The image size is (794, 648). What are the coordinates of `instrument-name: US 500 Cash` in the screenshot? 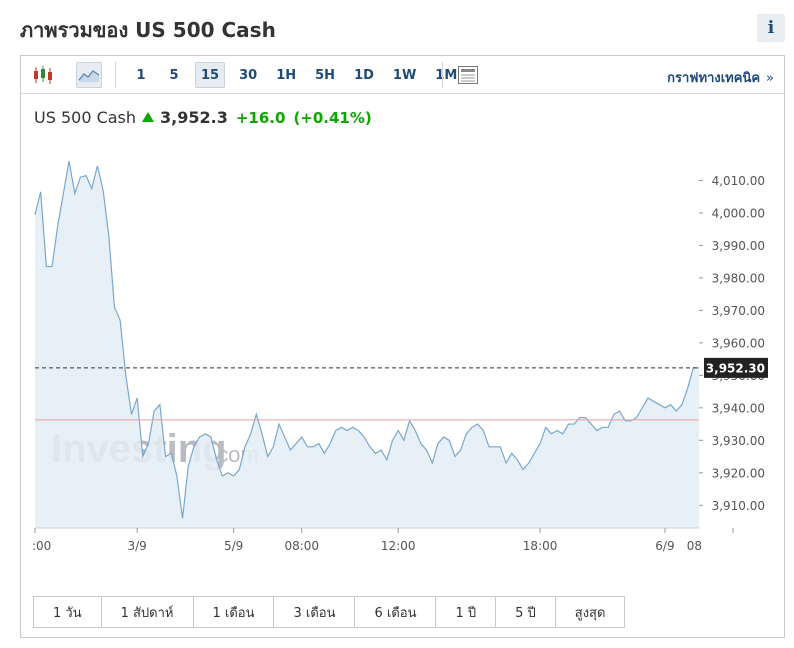 It's located at (85, 117).